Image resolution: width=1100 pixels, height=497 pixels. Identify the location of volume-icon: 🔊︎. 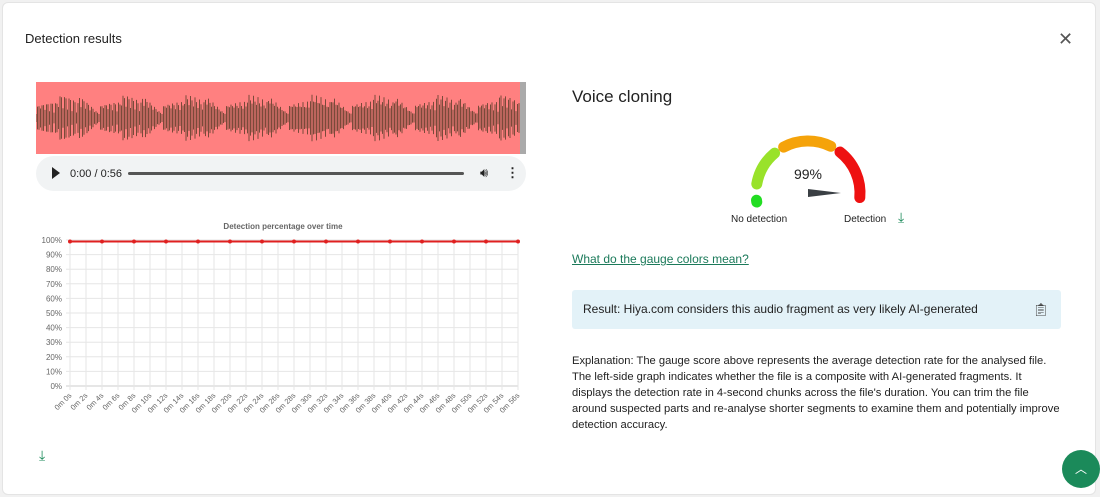
(484, 172).